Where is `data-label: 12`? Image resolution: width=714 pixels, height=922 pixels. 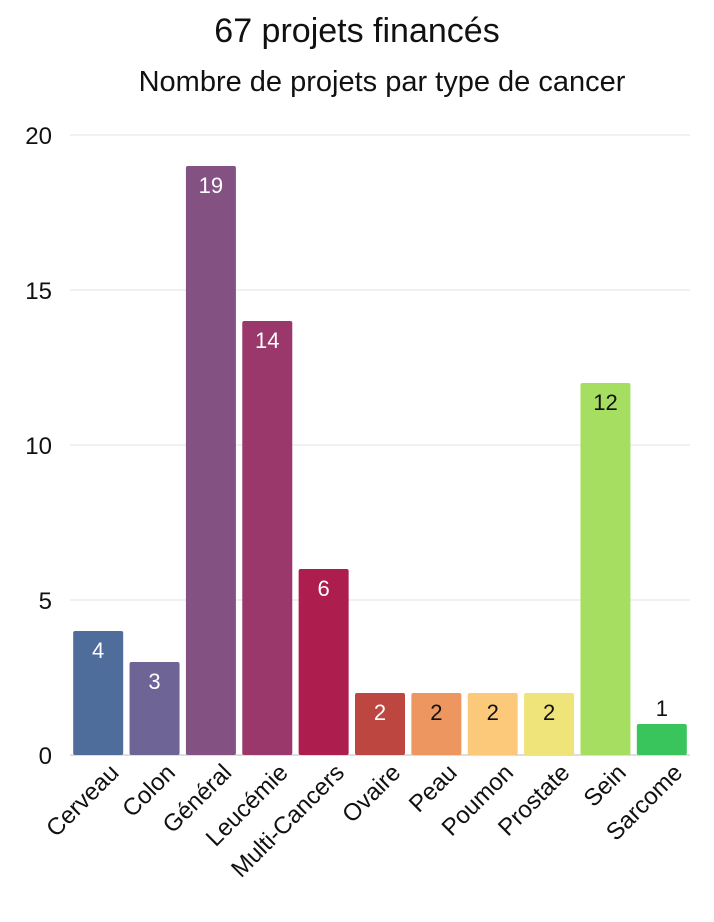 data-label: 12 is located at coordinates (605, 402).